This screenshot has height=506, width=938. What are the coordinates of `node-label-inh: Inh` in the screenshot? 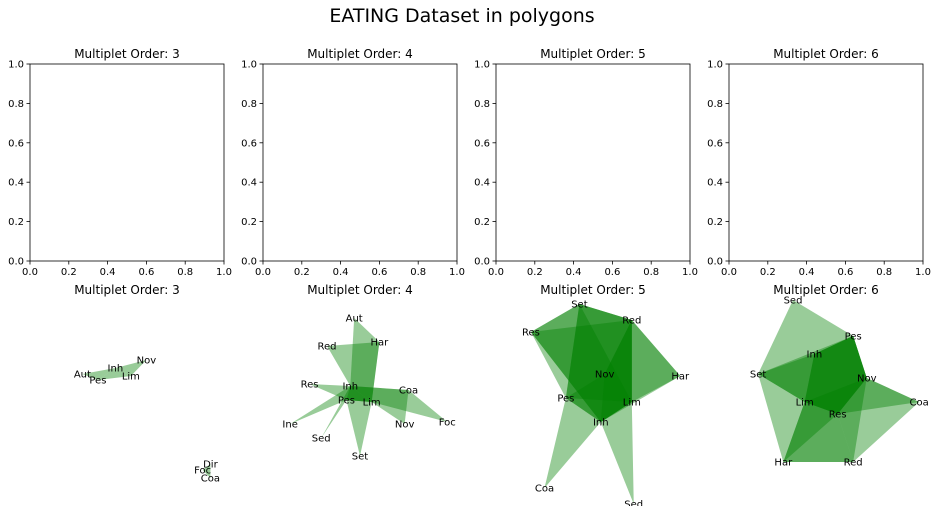 It's located at (116, 369).